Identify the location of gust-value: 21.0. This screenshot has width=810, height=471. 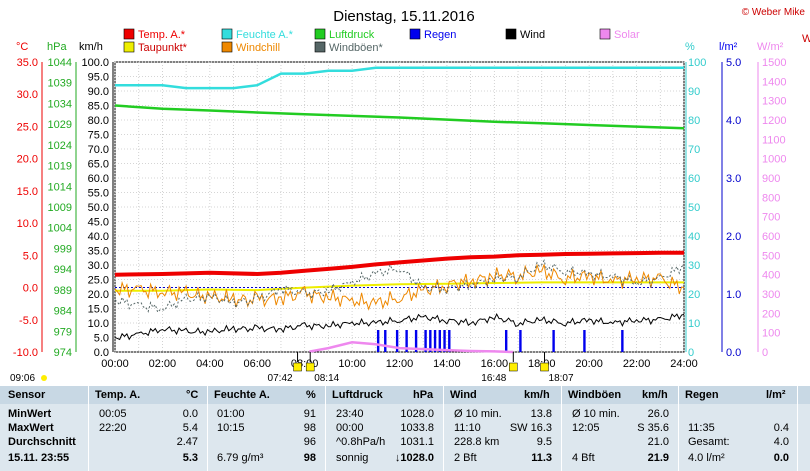
(658, 442).